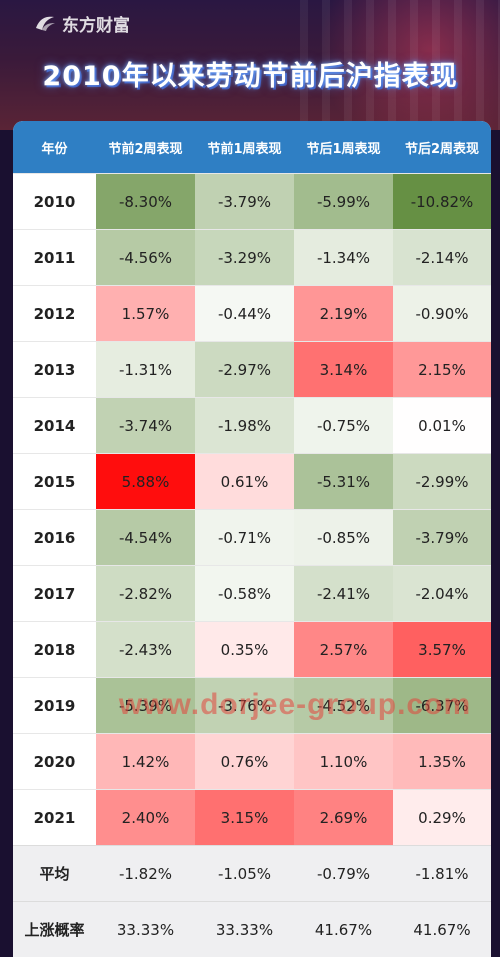  What do you see at coordinates (442, 425) in the screenshot?
I see `value-cell: 0.01%` at bounding box center [442, 425].